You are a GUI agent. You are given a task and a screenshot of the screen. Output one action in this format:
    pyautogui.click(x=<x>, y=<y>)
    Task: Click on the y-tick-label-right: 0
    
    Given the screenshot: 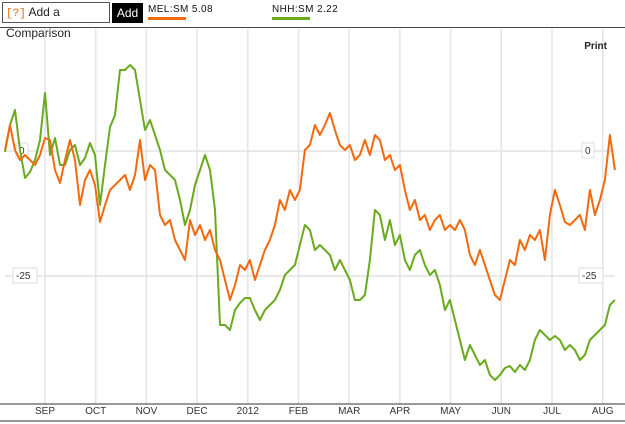 What is the action you would take?
    pyautogui.click(x=588, y=151)
    